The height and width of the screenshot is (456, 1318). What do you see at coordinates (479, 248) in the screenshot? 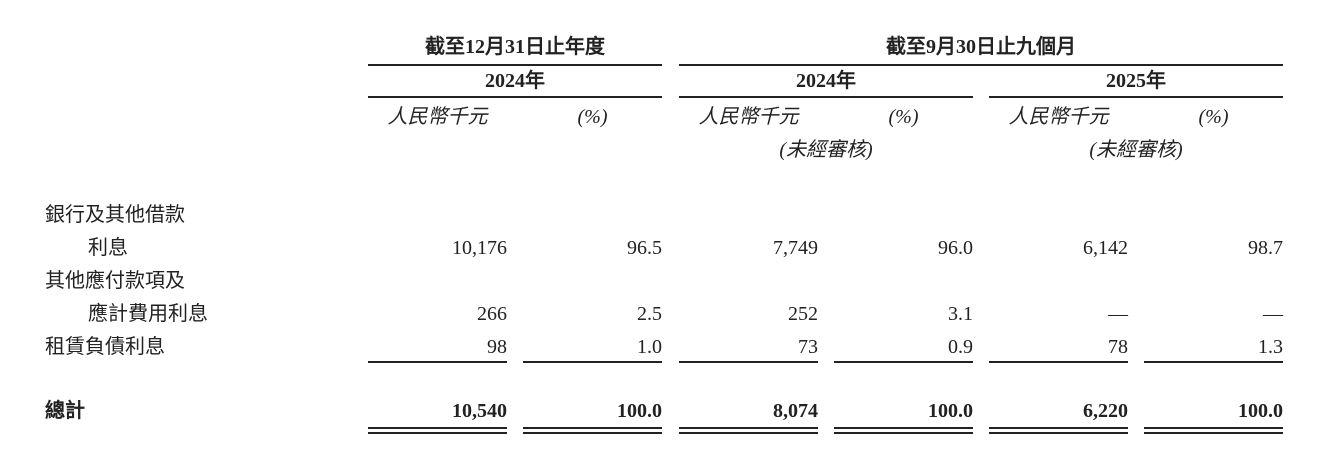
I see `cell: 10,176` at bounding box center [479, 248].